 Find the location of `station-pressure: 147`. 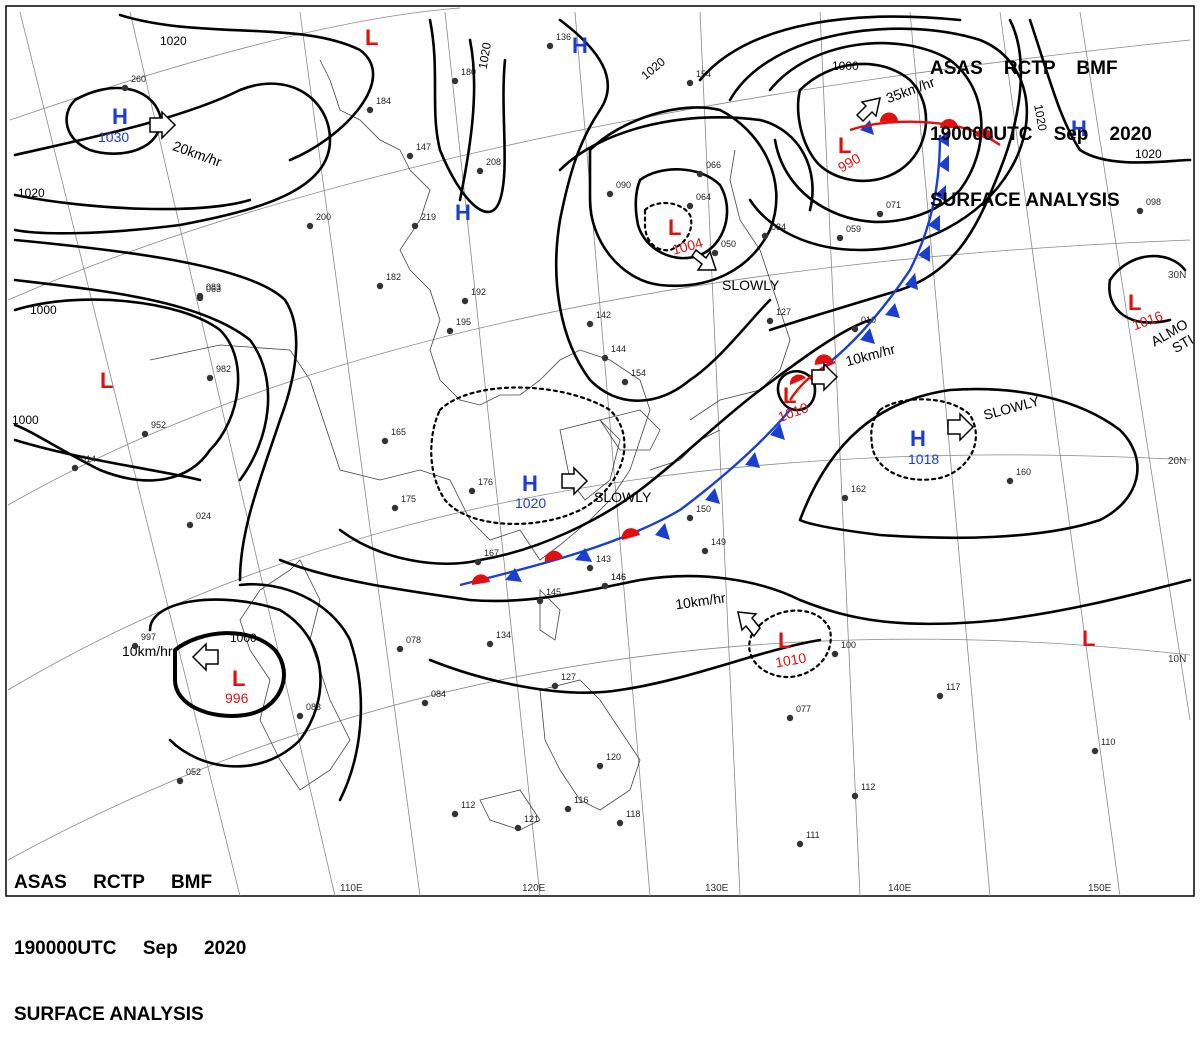

station-pressure: 147 is located at coordinates (423, 147).